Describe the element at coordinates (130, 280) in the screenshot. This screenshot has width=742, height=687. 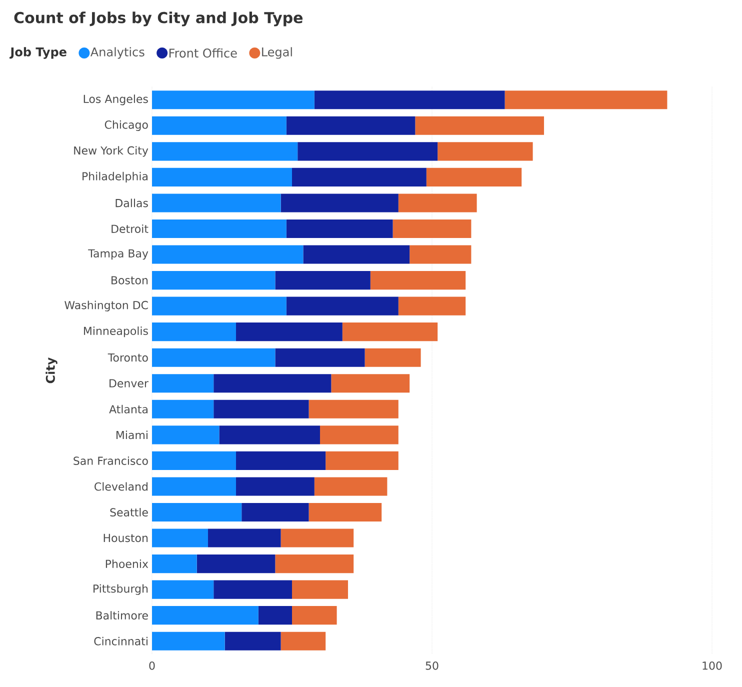
I see `y-tick-label: Boston` at that location.